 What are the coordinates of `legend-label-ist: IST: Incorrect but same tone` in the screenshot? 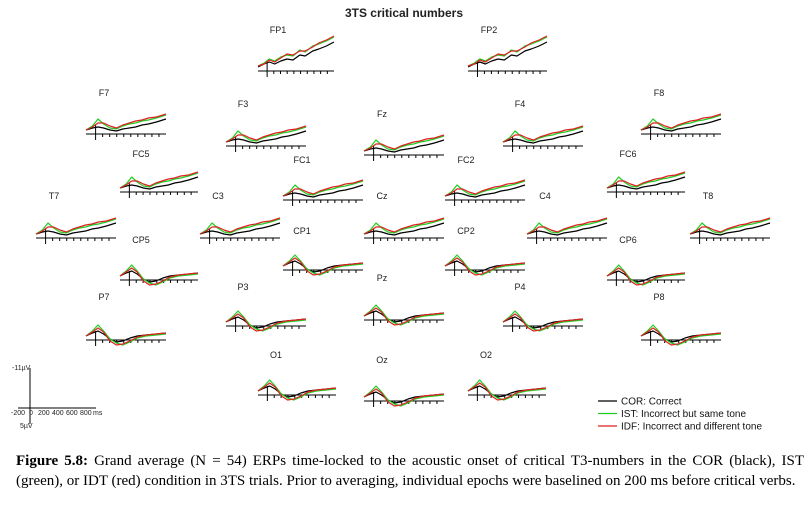 It's located at (683, 414).